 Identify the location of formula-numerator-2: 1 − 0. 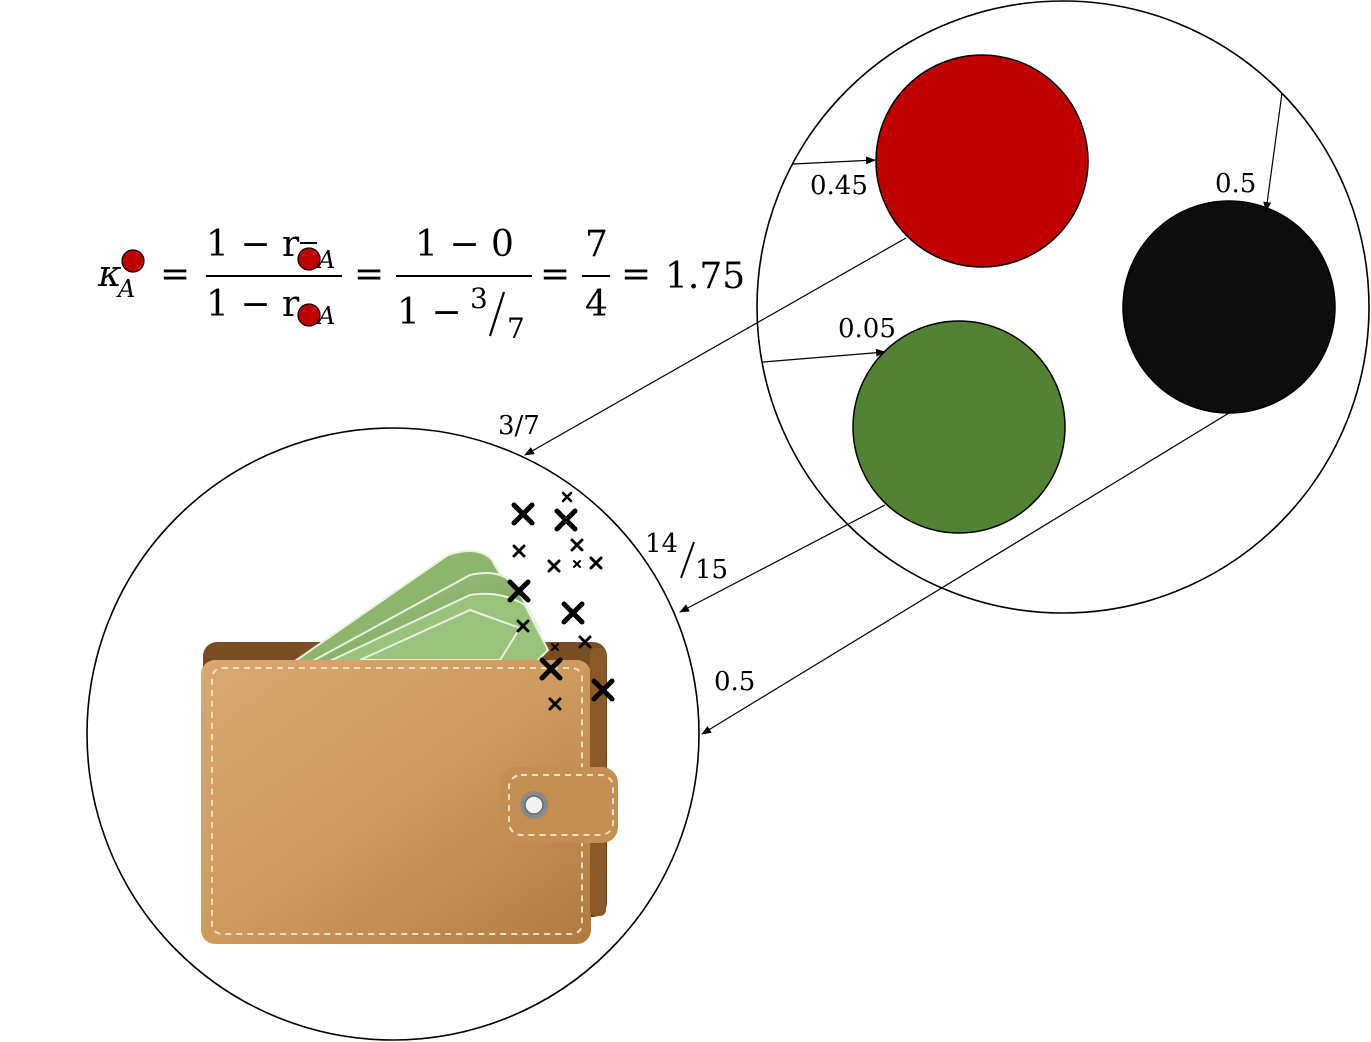
(464, 244).